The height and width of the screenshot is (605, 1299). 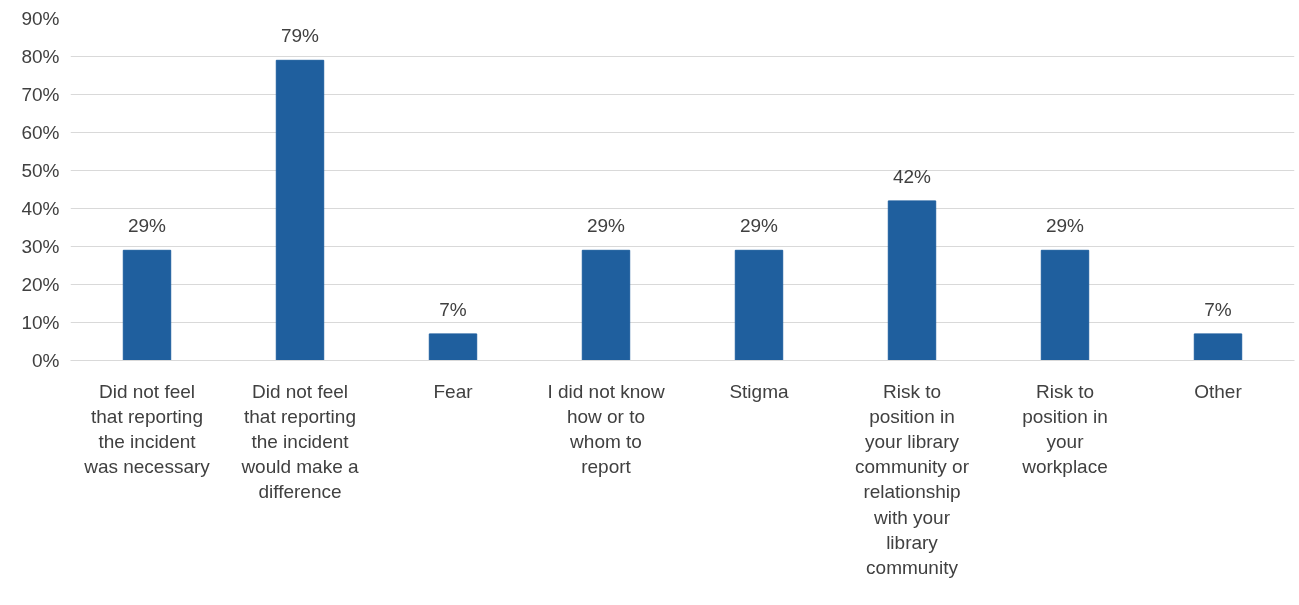 I want to click on x-tick-label: Stigma, so click(x=759, y=391).